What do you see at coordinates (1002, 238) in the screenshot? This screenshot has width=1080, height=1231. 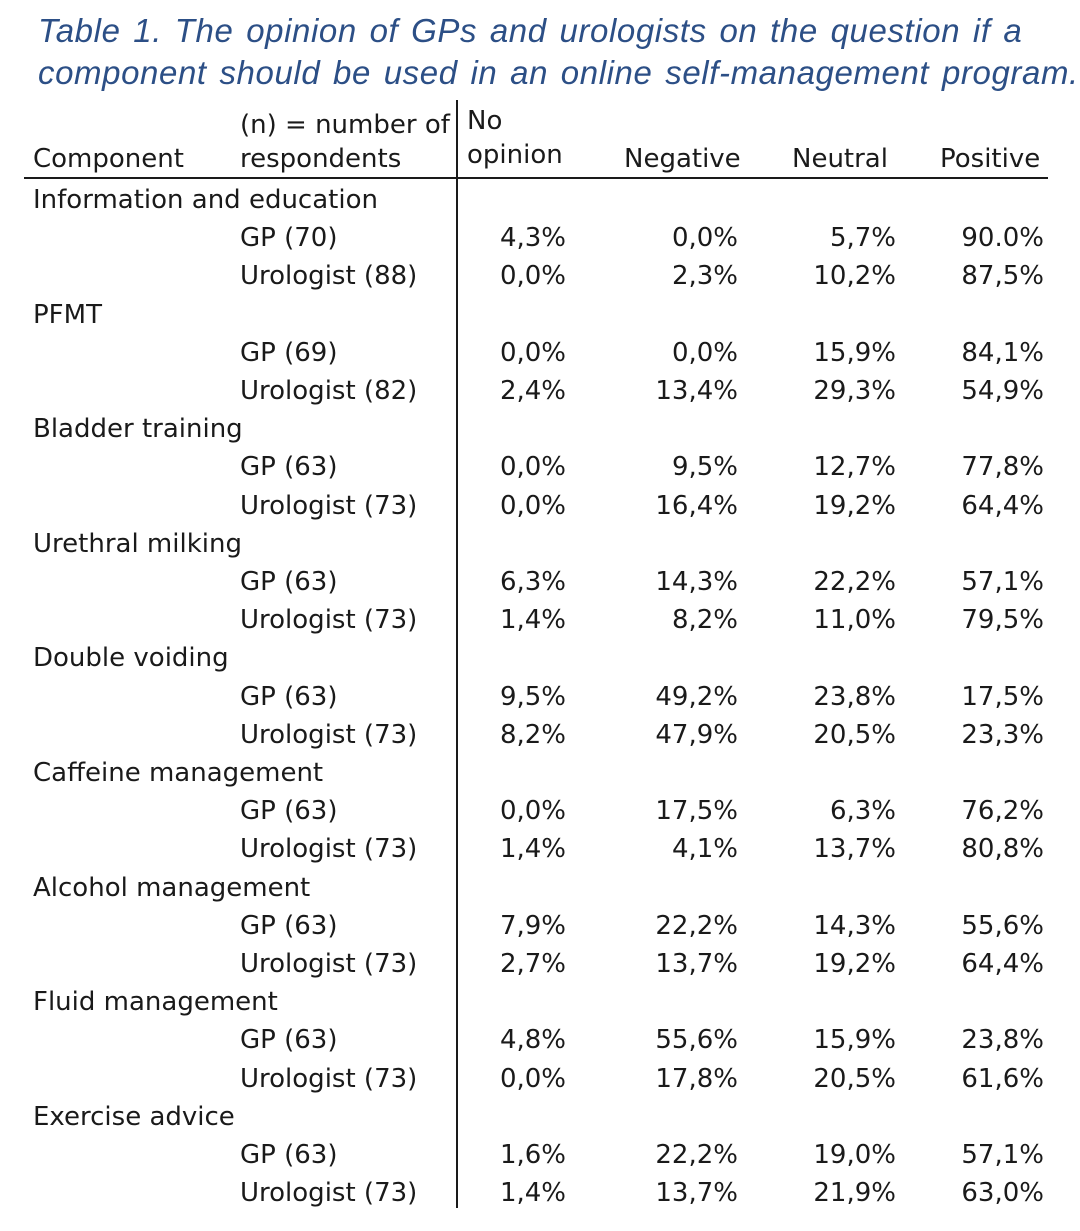 I see `positive-cell: 90.0%` at bounding box center [1002, 238].